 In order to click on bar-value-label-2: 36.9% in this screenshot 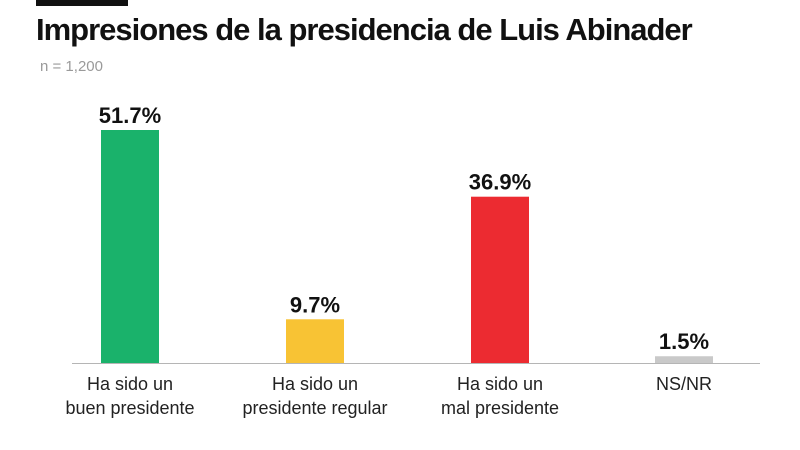, I will do `click(500, 182)`.